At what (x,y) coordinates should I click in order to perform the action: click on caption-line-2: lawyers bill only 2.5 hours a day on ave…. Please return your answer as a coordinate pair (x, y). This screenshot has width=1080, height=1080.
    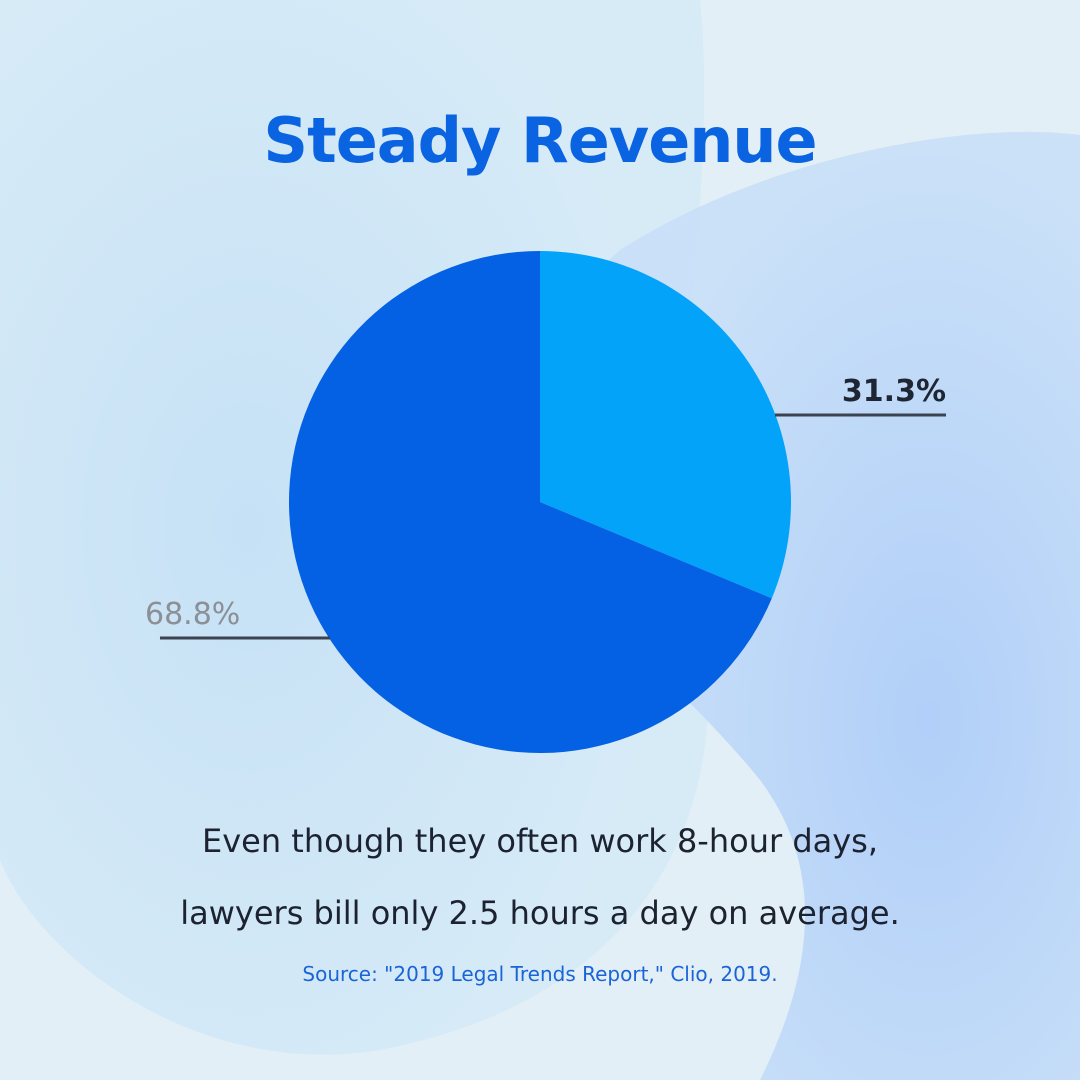
    Looking at the image, I should click on (540, 913).